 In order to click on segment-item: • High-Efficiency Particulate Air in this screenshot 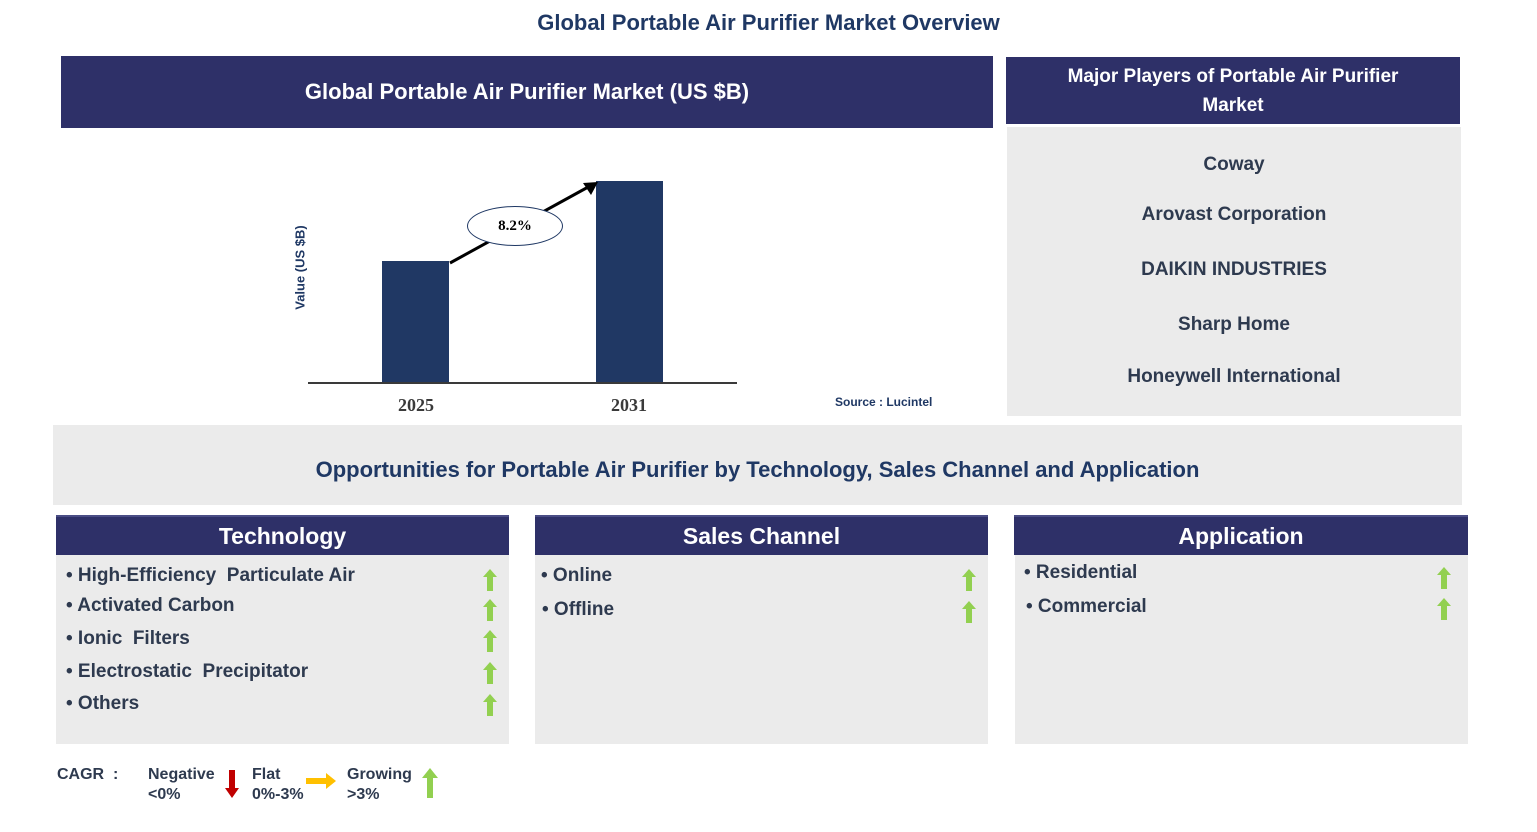, I will do `click(210, 575)`.